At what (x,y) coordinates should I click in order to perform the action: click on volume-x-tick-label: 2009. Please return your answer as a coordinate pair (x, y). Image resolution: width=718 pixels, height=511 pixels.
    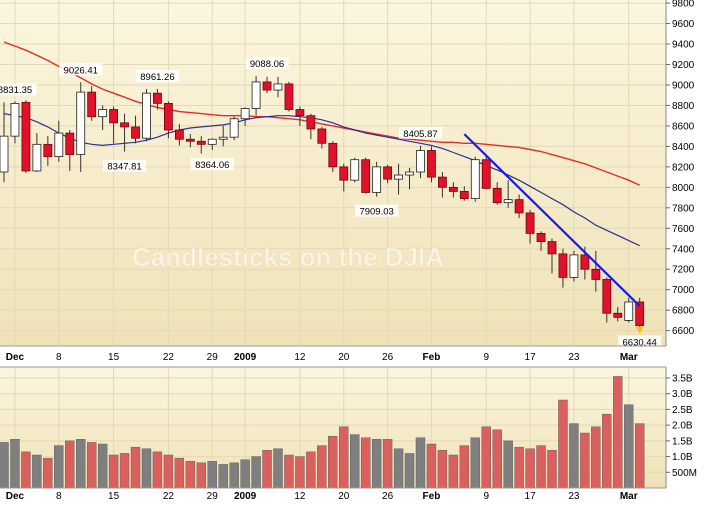
    Looking at the image, I should click on (245, 496).